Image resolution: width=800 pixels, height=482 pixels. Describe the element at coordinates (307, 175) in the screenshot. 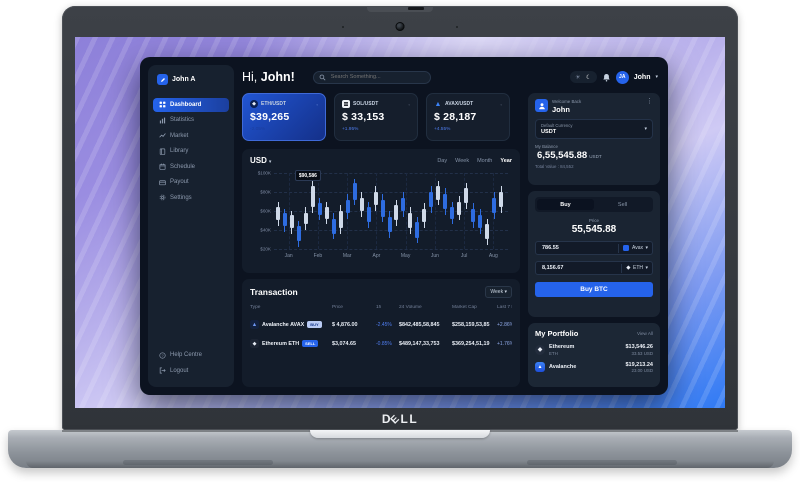

I see `chart-tooltip: $90,586` at that location.